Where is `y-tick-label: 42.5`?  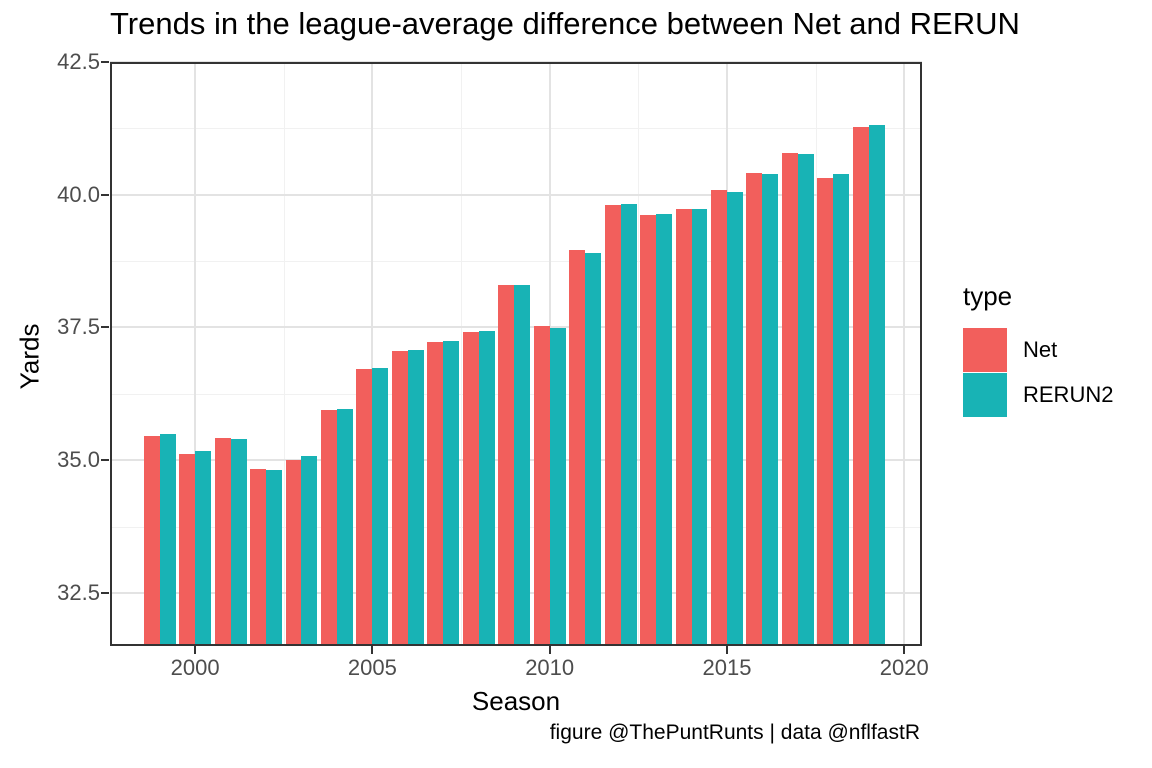
y-tick-label: 42.5 is located at coordinates (78, 61).